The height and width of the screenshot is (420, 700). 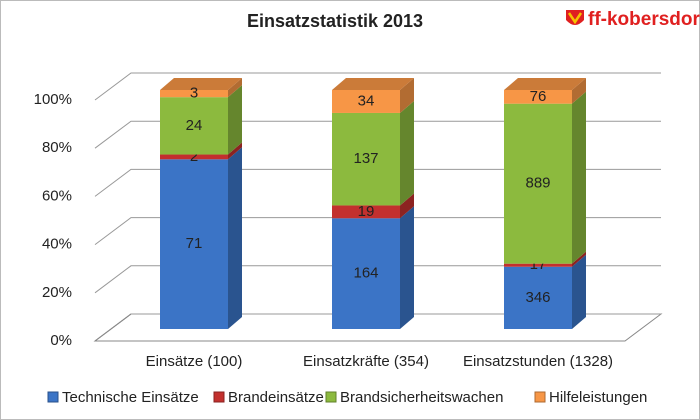 I want to click on data-label: 34, so click(x=366, y=100).